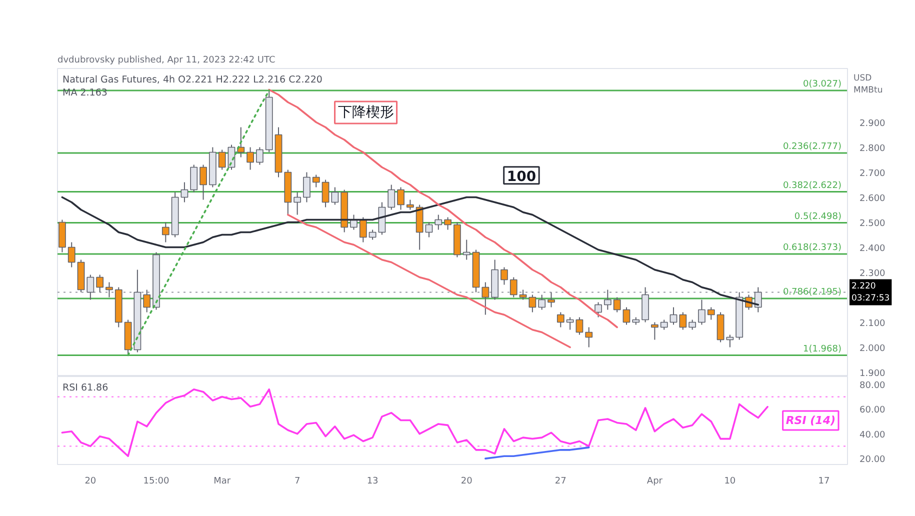  Describe the element at coordinates (873, 223) in the screenshot. I see `y-tick-label: 2.500` at that location.